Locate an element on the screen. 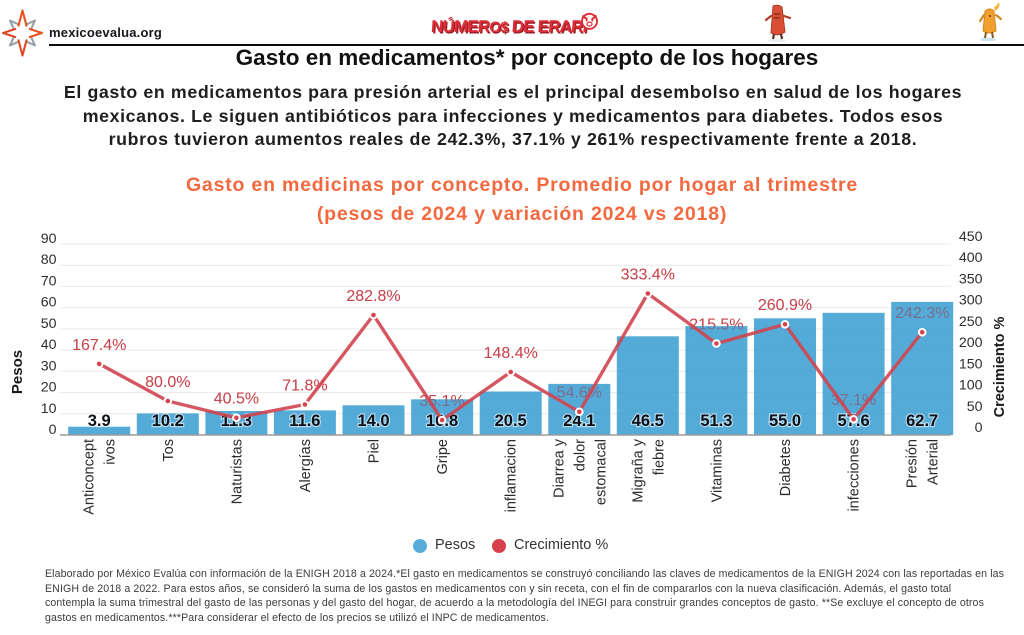  svg-text: 215.5% is located at coordinates (716, 324).